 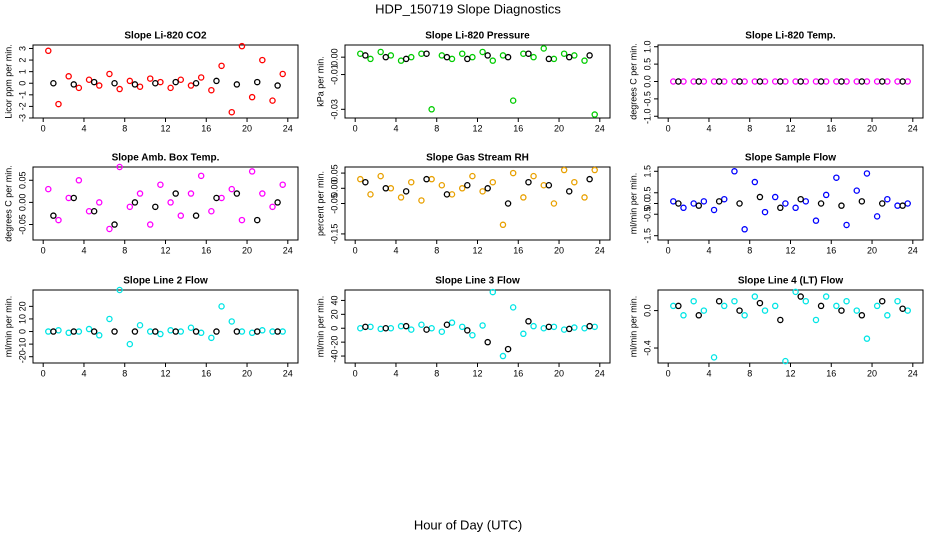 I want to click on y-tick-label: 0.00, so click(x=22, y=203).